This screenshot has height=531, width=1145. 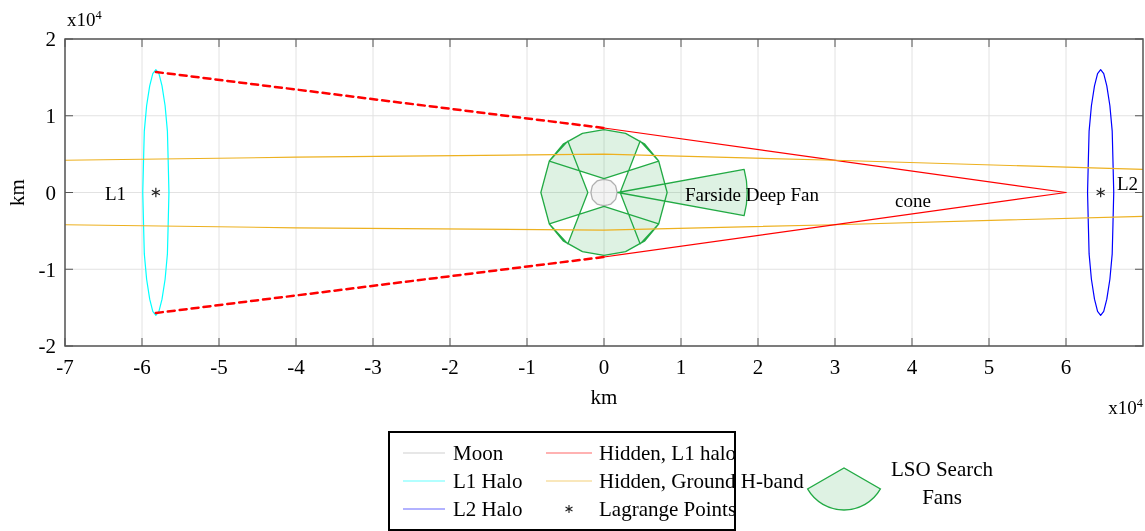 I want to click on x-tick-label: -6, so click(x=142, y=367).